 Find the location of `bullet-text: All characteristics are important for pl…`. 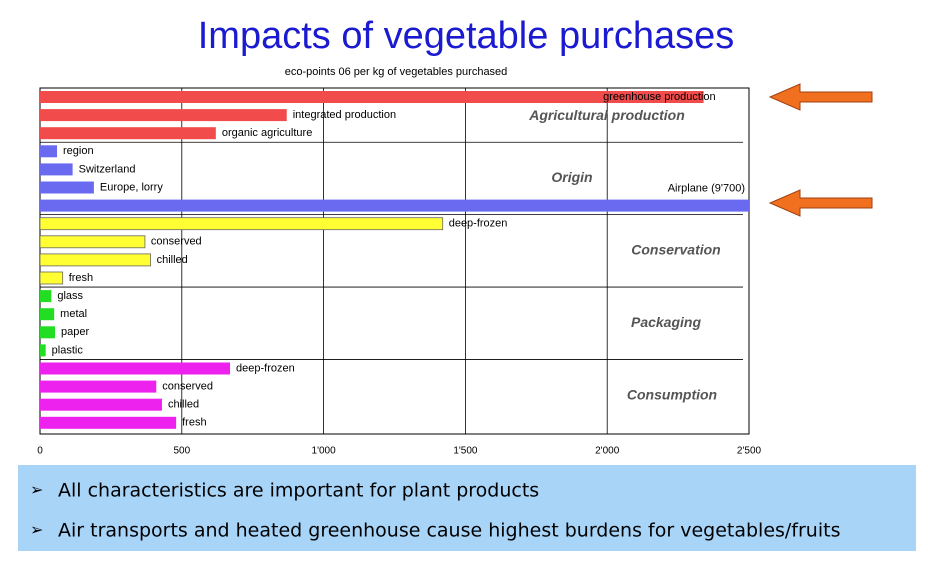

bullet-text: All characteristics are important for pl… is located at coordinates (298, 491).